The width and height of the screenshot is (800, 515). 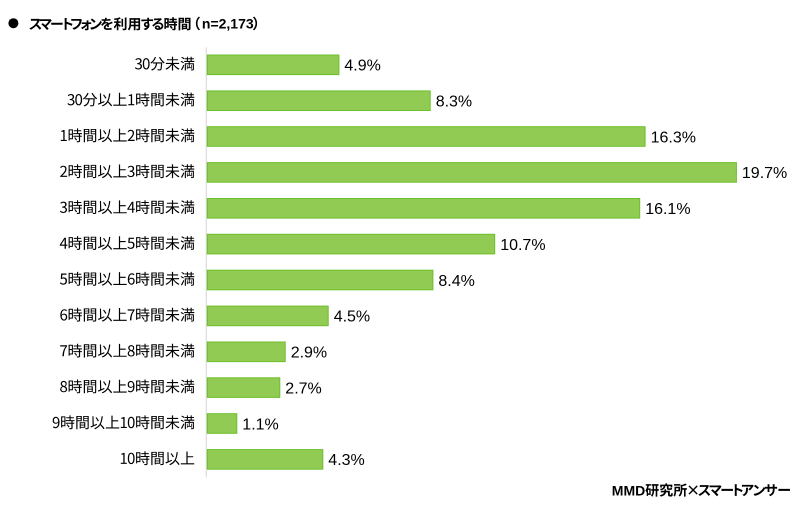 What do you see at coordinates (346, 460) in the screenshot?
I see `svg-text: 4.3%` at bounding box center [346, 460].